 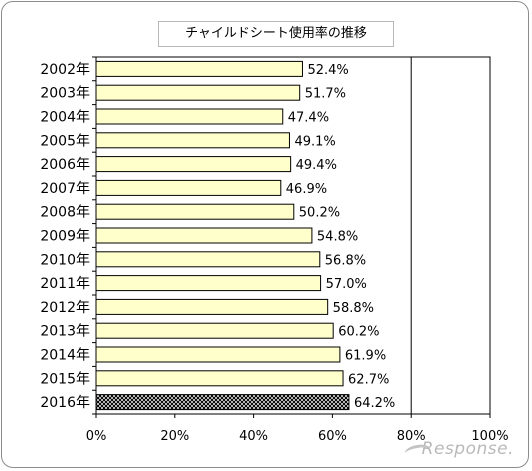 What do you see at coordinates (208, 259) in the screenshot?
I see `bar-2010年` at bounding box center [208, 259].